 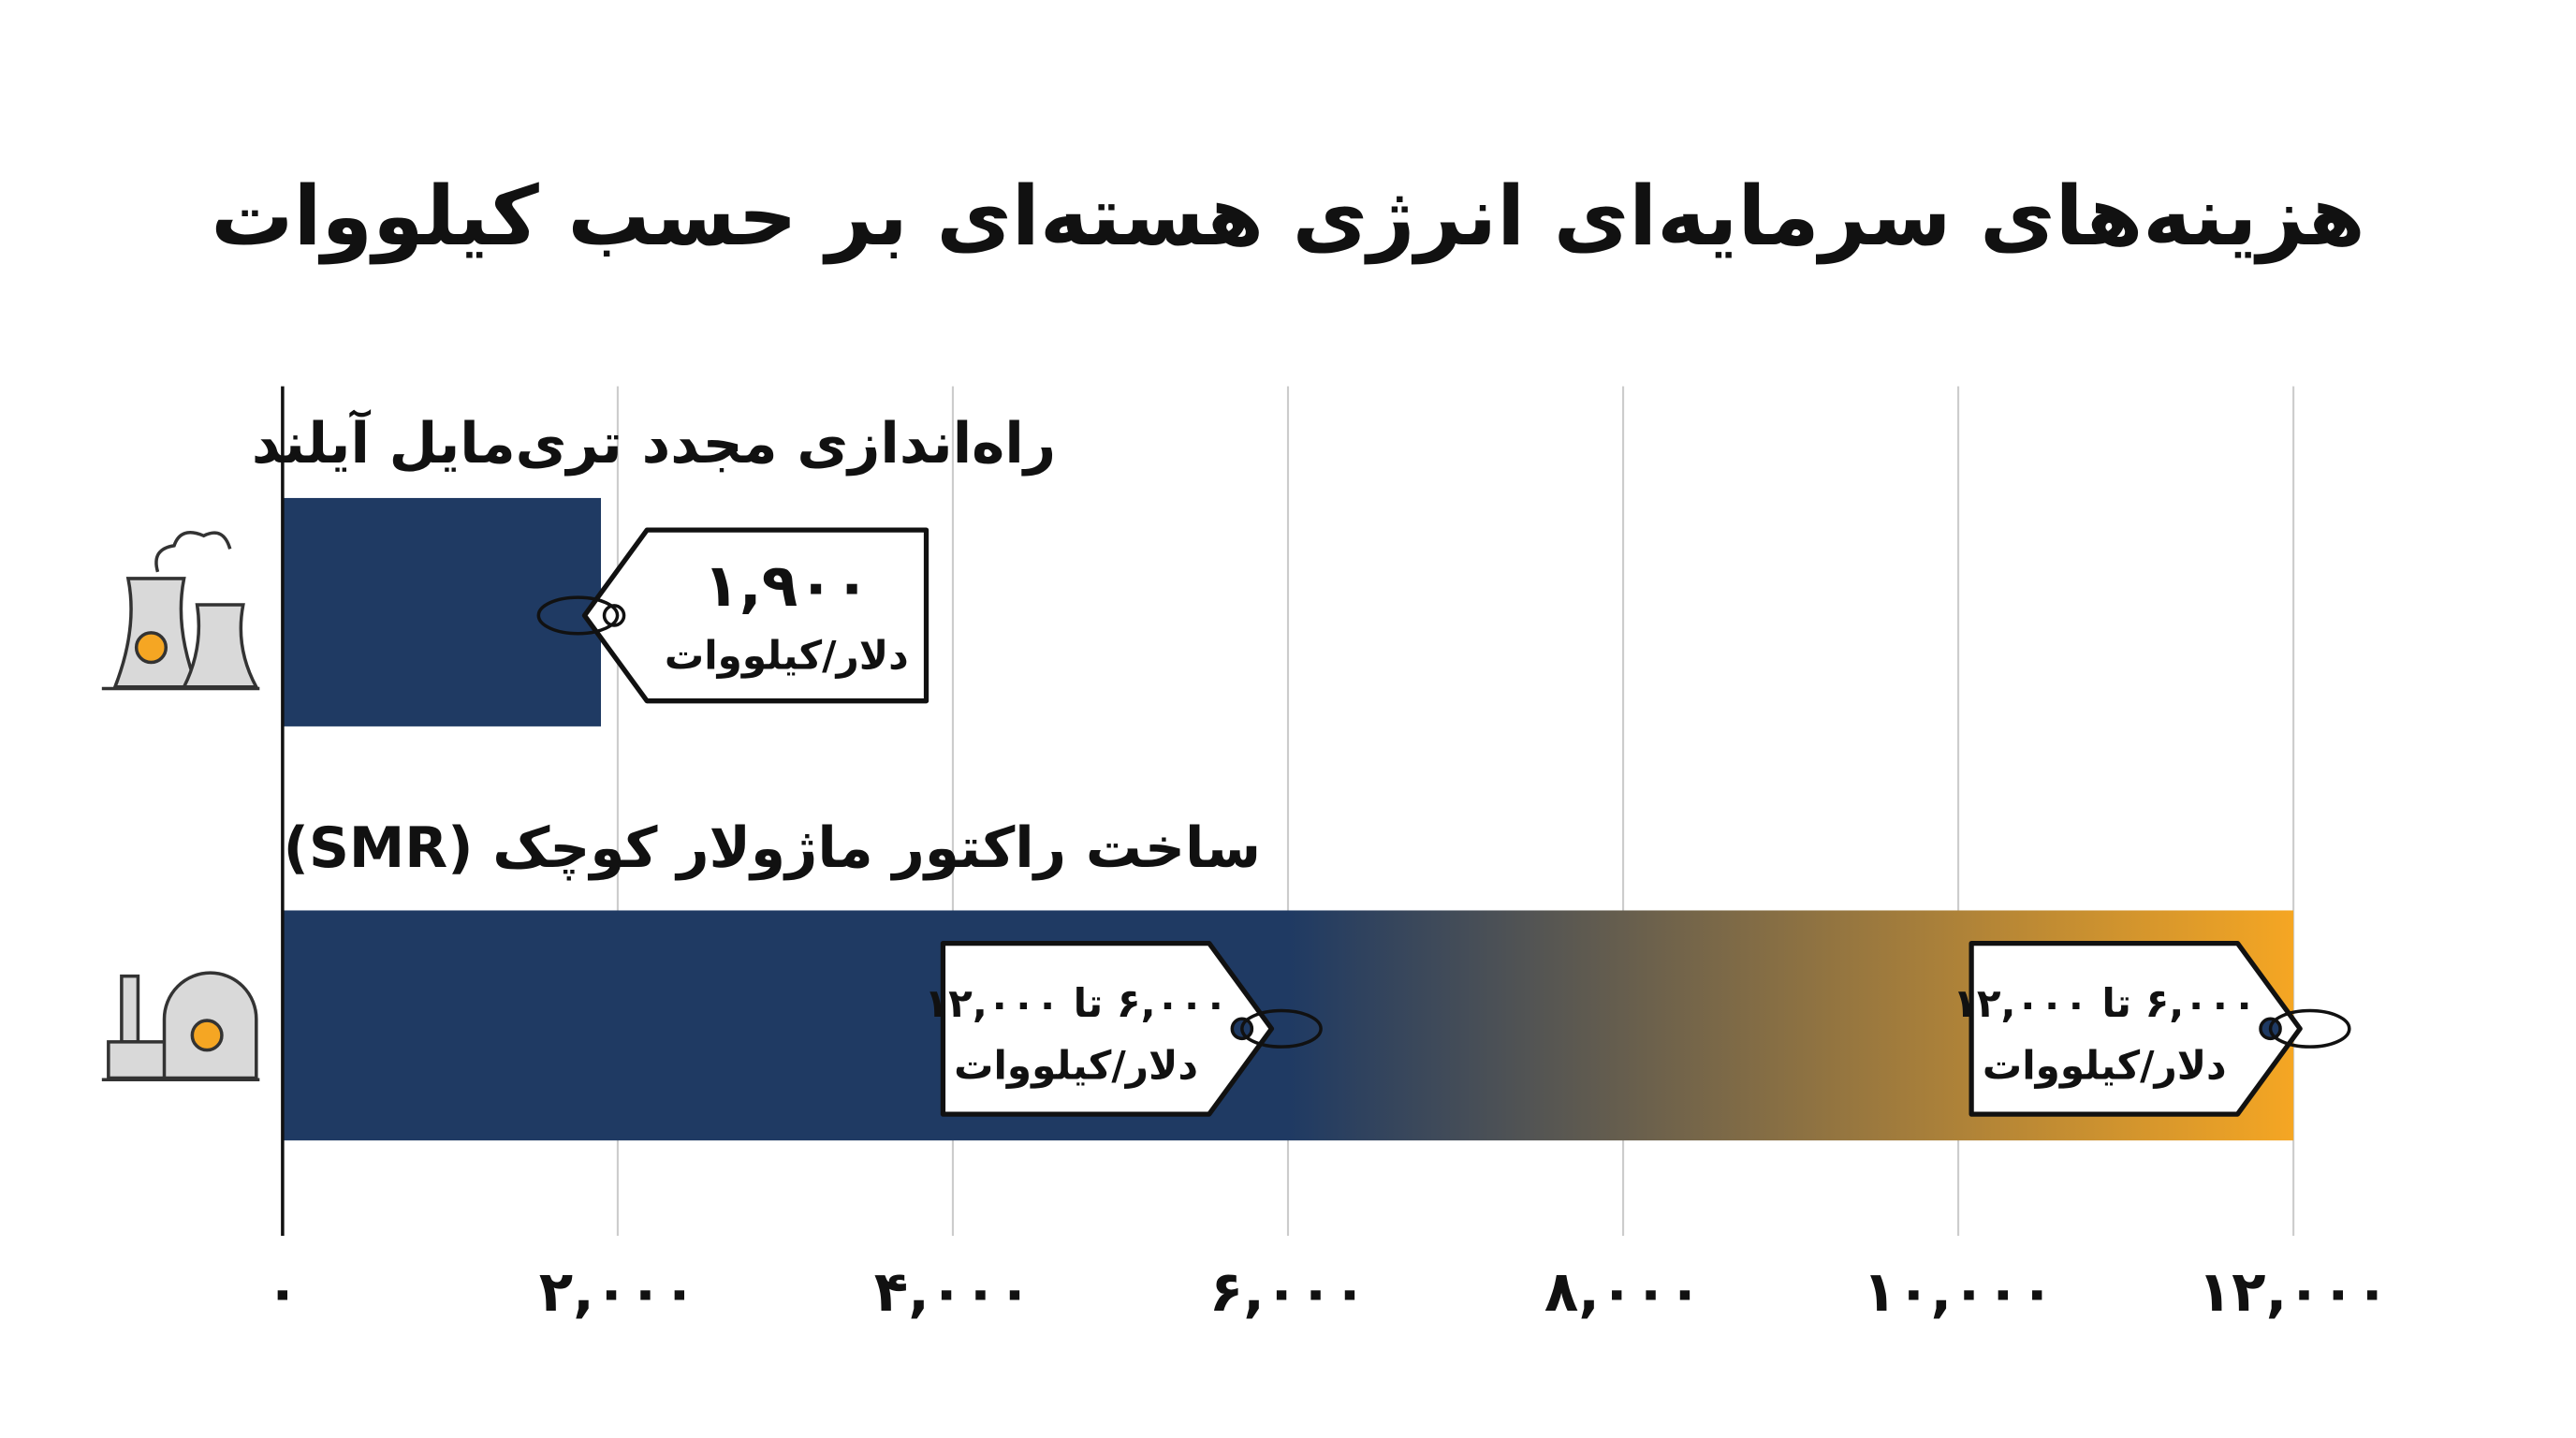 What do you see at coordinates (180, 611) in the screenshot?
I see `cooling-tower-icon` at bounding box center [180, 611].